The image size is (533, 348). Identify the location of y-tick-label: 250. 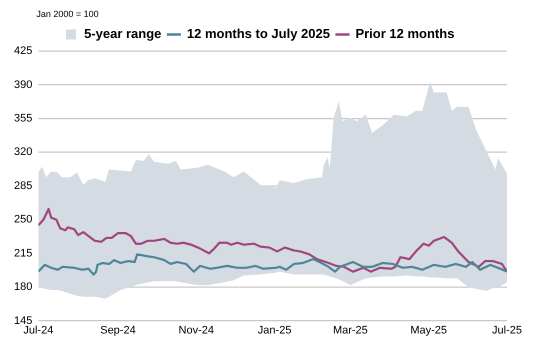
(23, 220).